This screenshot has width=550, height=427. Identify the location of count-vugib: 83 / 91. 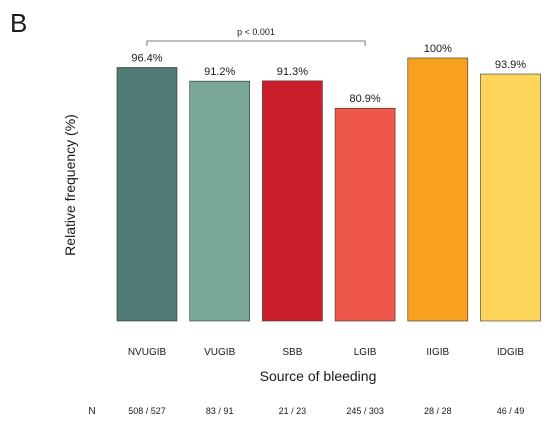
(220, 411).